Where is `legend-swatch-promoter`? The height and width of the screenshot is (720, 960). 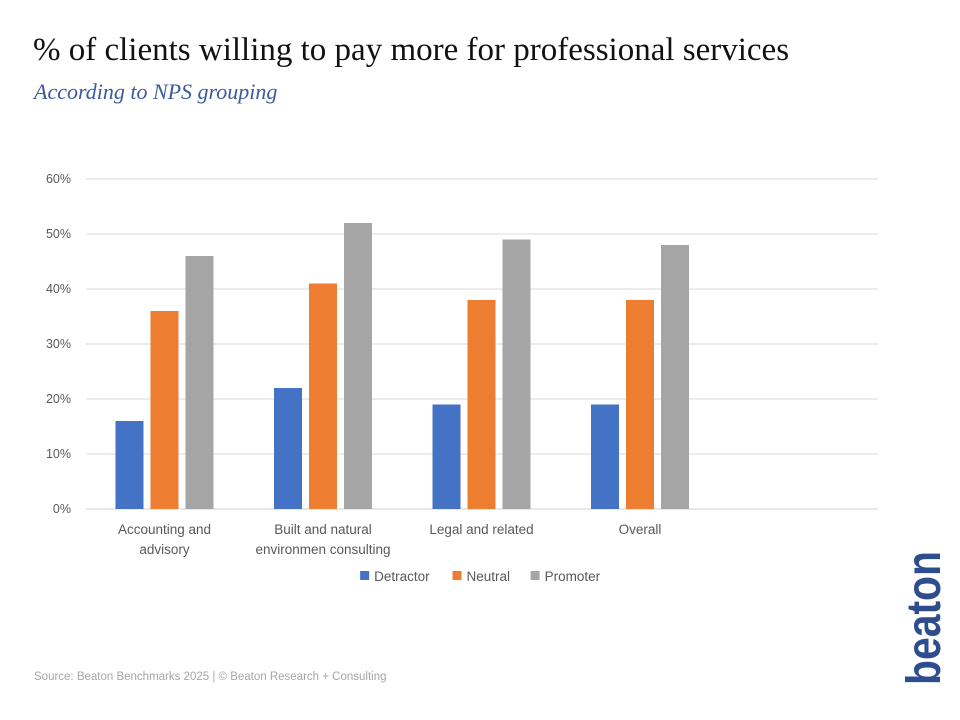 legend-swatch-promoter is located at coordinates (535, 575).